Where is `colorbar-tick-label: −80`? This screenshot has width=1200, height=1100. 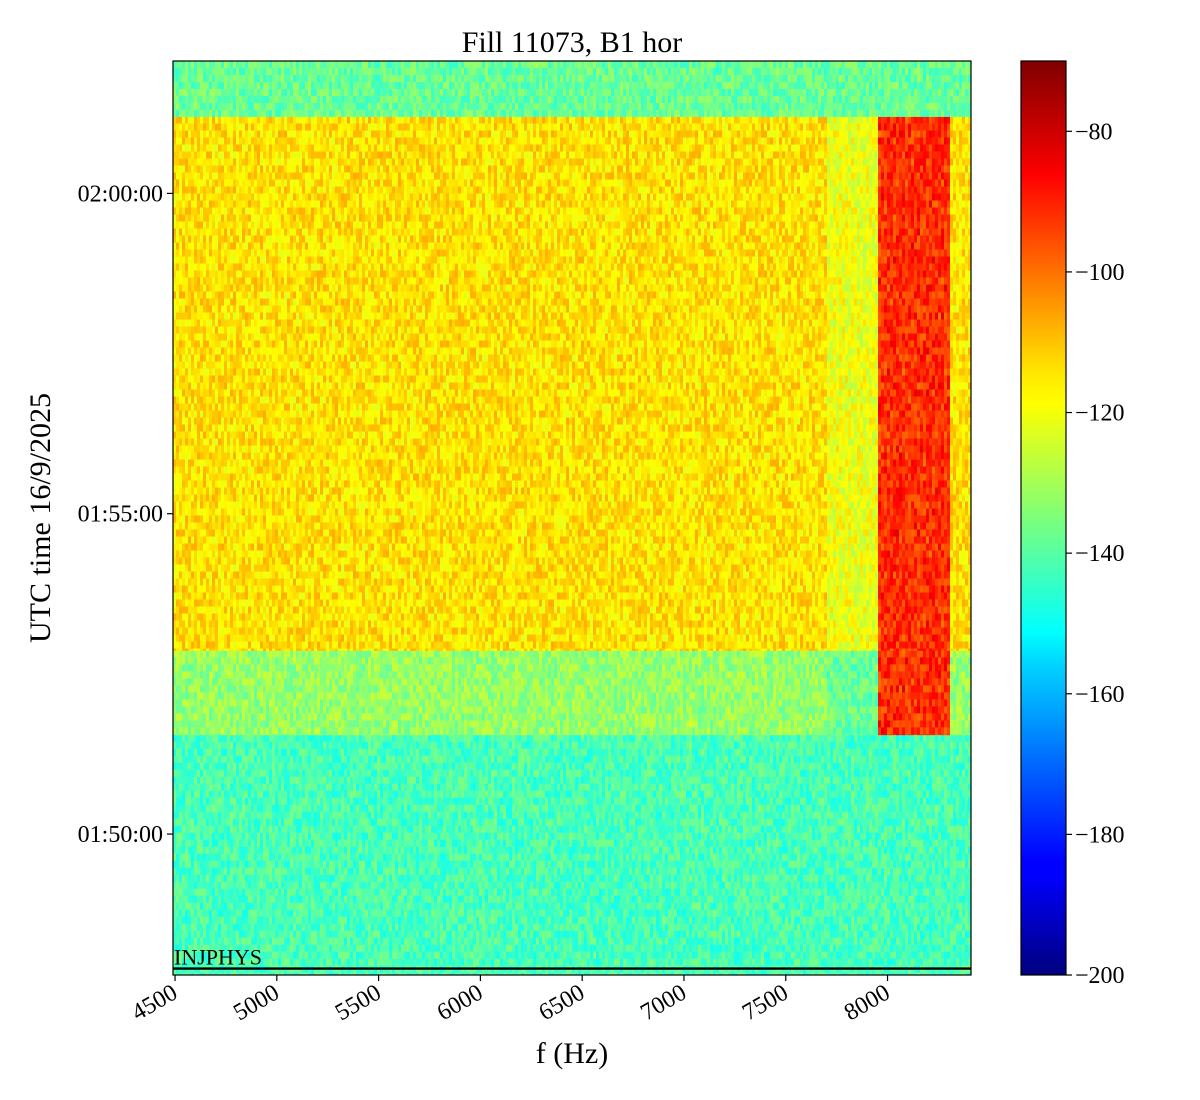
colorbar-tick-label: −80 is located at coordinates (1094, 132).